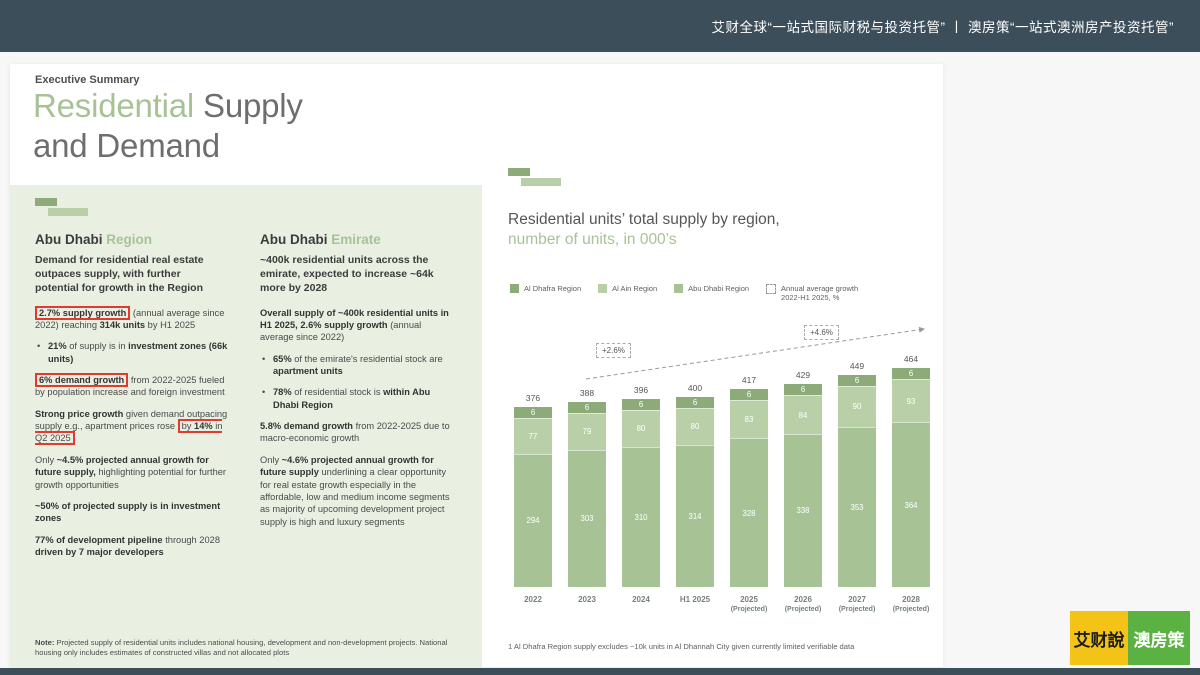 Image resolution: width=1200 pixels, height=675 pixels. I want to click on segment-value-label: 314, so click(695, 516).